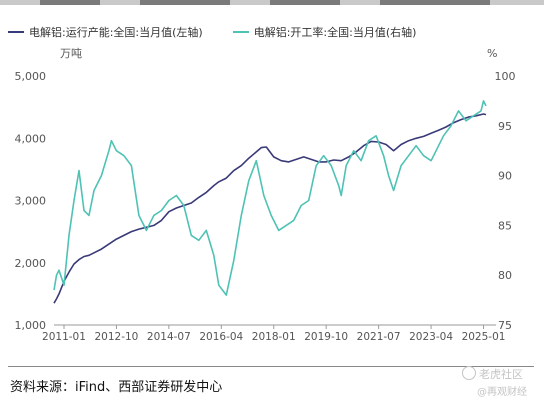 The width and height of the screenshot is (544, 402). I want to click on watermark-line1: 老虎社区, so click(501, 374).